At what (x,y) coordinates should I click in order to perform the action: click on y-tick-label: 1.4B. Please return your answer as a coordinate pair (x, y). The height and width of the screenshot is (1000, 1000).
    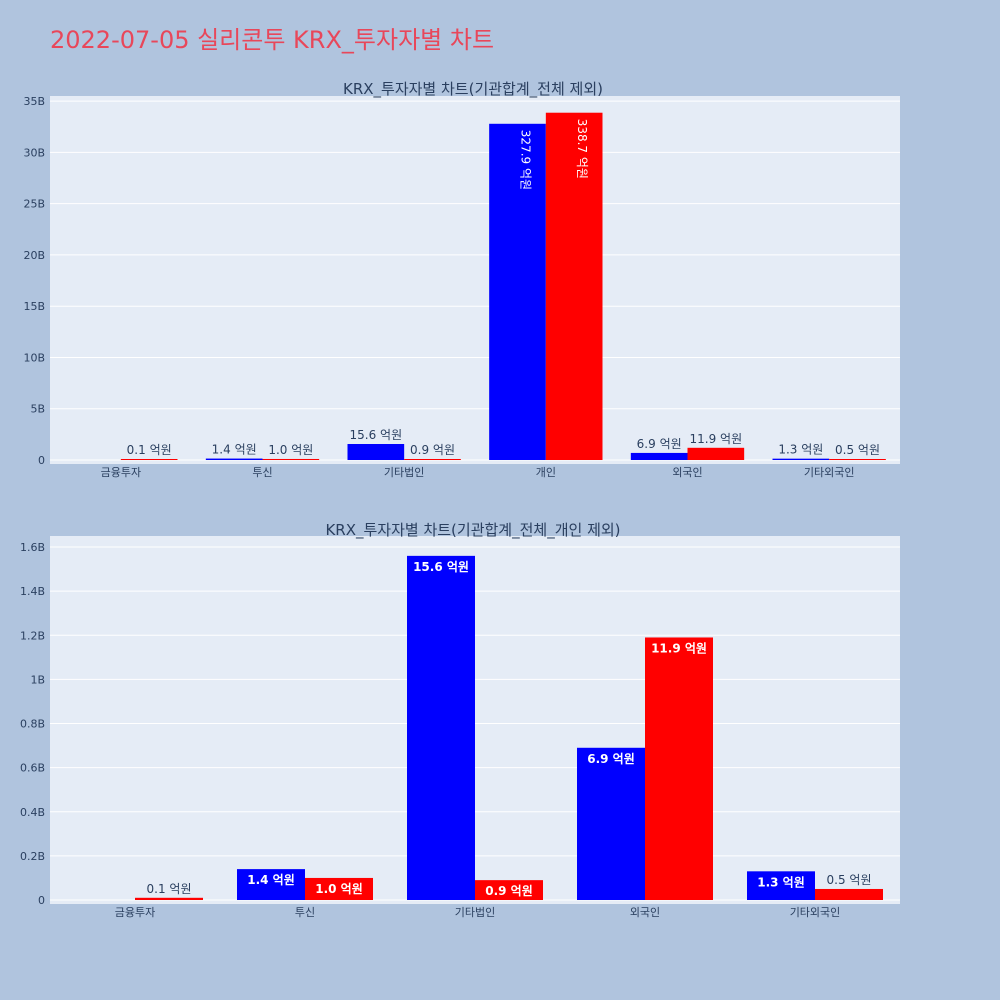
    Looking at the image, I should click on (32, 591).